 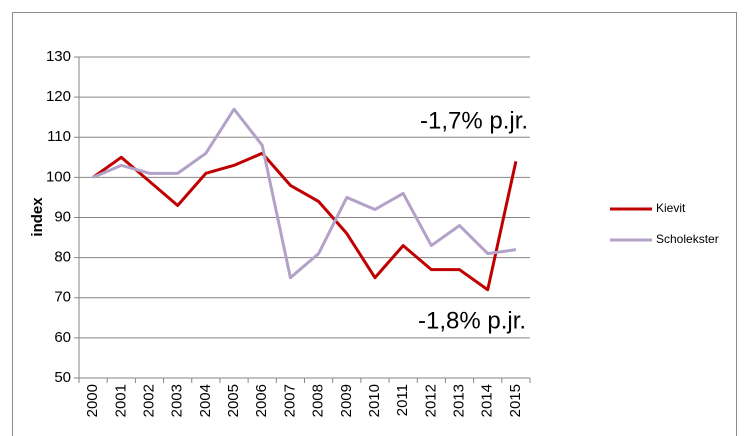 I want to click on x-tick-label: 2003, so click(x=177, y=400).